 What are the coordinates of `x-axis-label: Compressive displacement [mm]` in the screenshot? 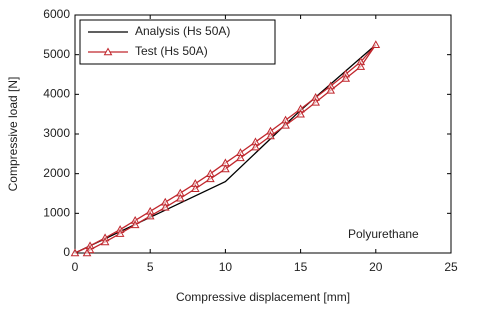 It's located at (263, 297).